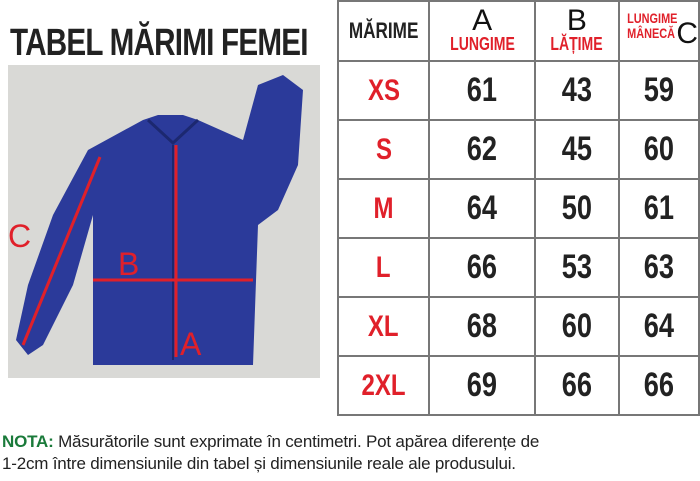  What do you see at coordinates (28, 441) in the screenshot?
I see `note-label: NOTA:` at bounding box center [28, 441].